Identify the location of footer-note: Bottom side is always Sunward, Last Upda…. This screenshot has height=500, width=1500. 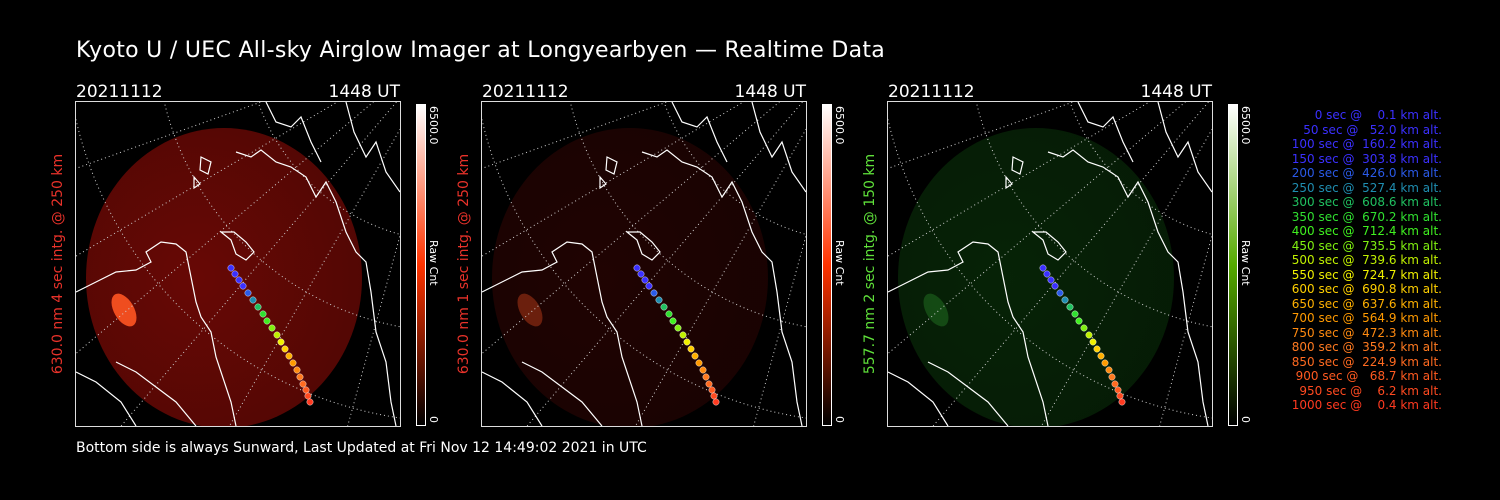
(361, 448).